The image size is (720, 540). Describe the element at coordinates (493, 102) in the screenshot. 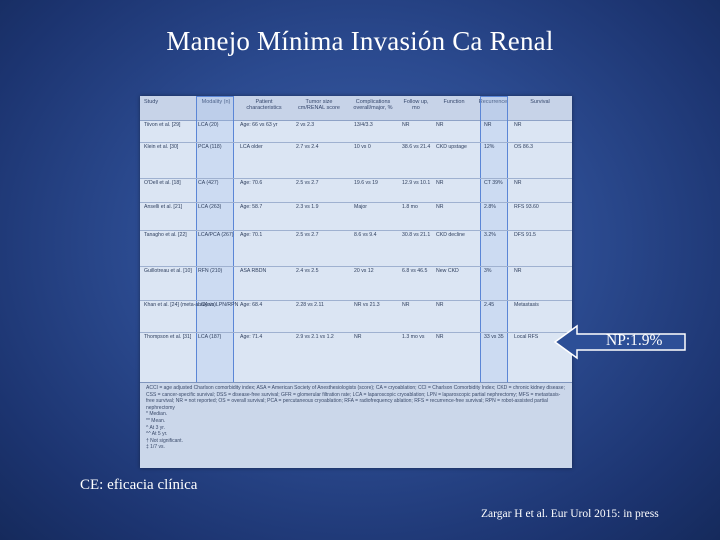

I see `header-recurrence: Recurrence` at that location.